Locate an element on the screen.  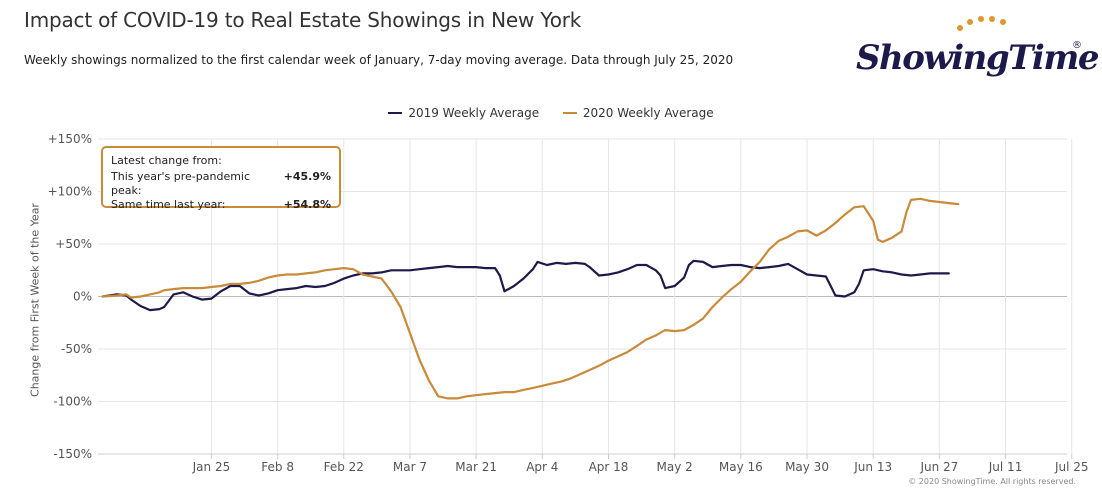
logo-registered-mark: ® is located at coordinates (1077, 45).